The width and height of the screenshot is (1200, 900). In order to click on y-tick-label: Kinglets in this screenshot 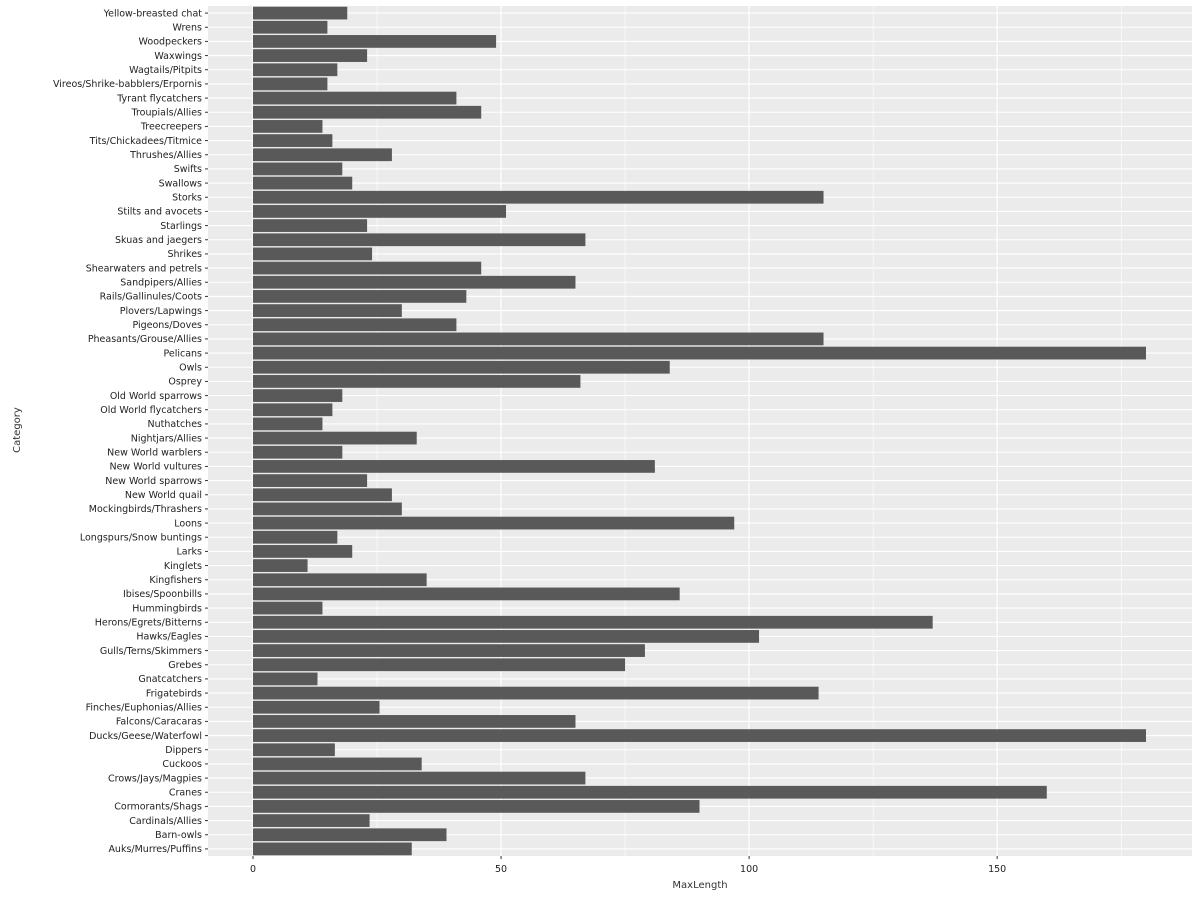, I will do `click(183, 566)`.